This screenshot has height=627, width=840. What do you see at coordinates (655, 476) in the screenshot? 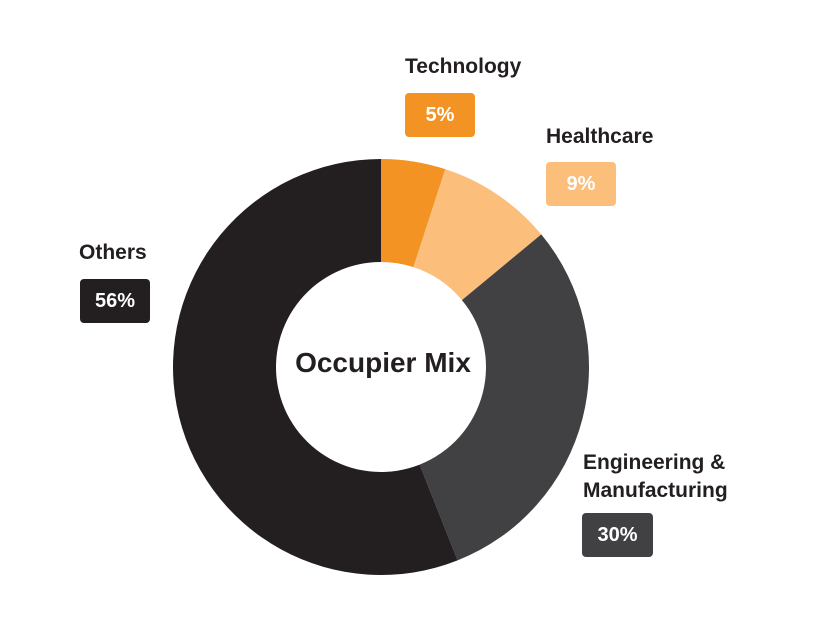
I see `label-engineering-manufacturing: Engineering & Manufacturing` at bounding box center [655, 476].